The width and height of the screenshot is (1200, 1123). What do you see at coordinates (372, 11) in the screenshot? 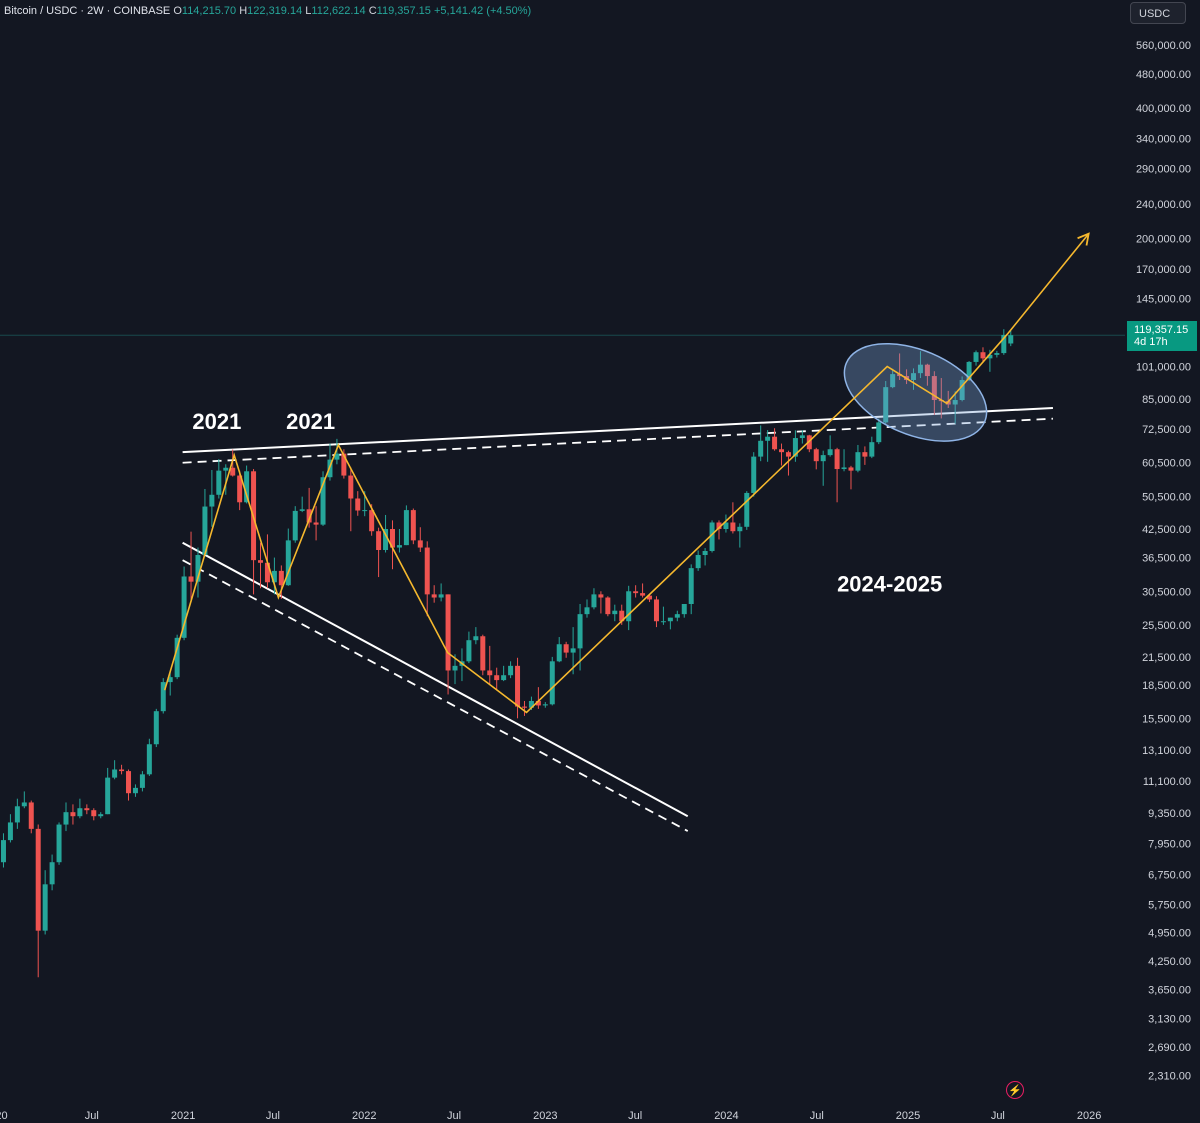
I see `close-label: C` at bounding box center [372, 11].